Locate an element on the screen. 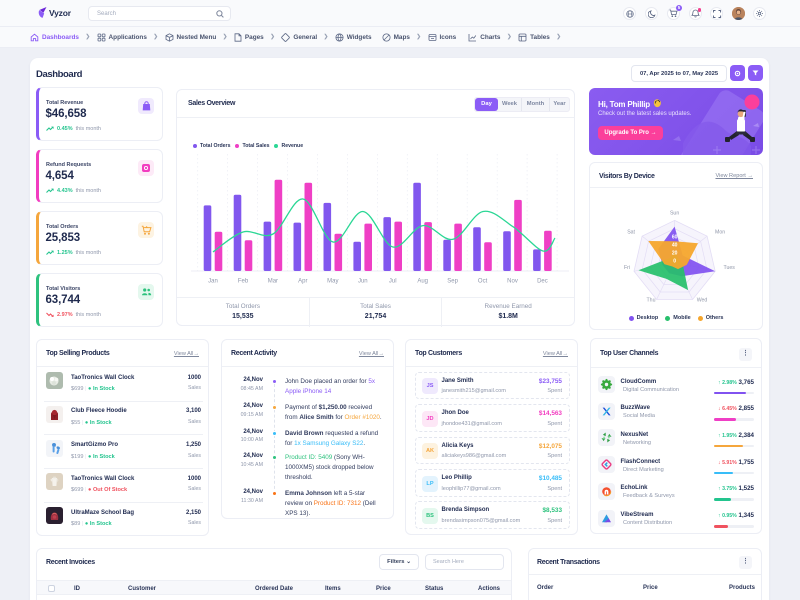 Image resolution: width=800 pixels, height=600 pixels. svg-text: Nov is located at coordinates (512, 282).